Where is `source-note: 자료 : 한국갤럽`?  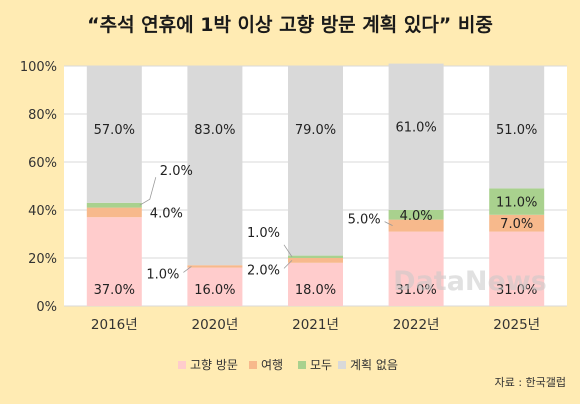
source-note: 자료 : 한국갤럽 is located at coordinates (530, 382).